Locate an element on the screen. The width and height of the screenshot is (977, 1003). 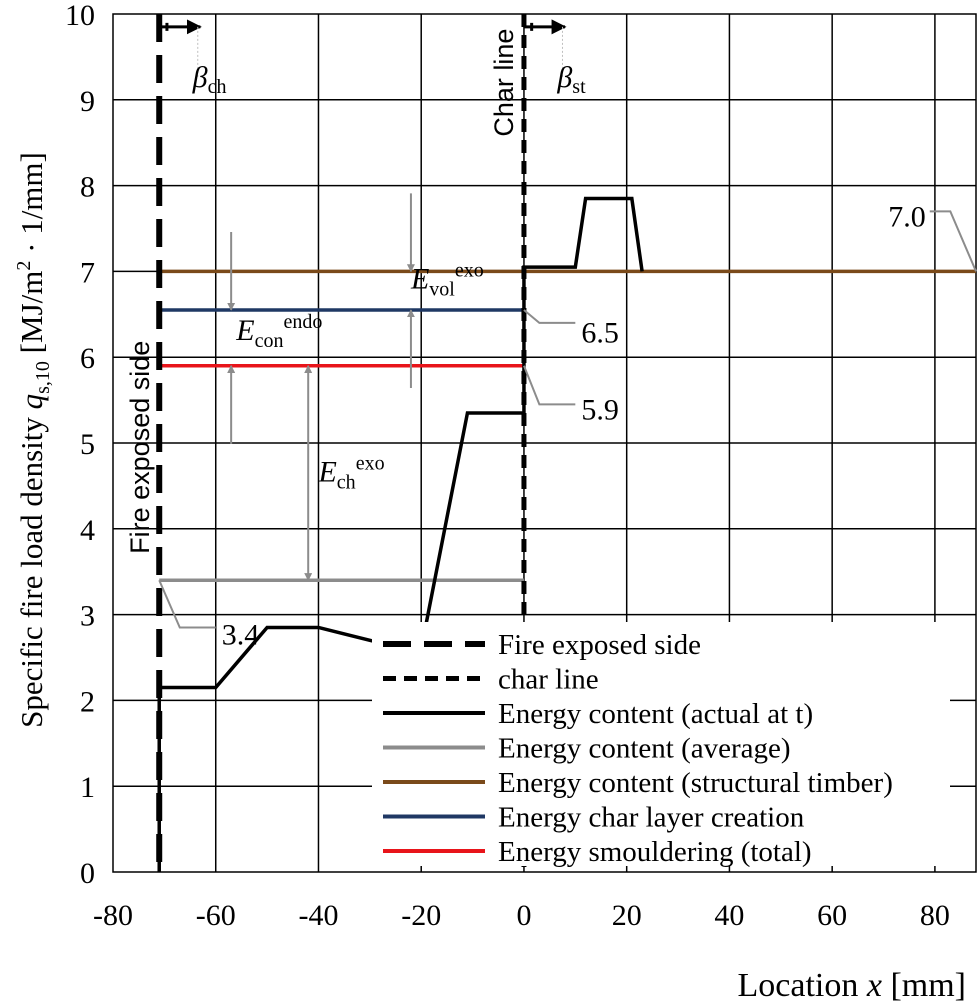
legend-label: Energy content (actual at t) is located at coordinates (655, 714).